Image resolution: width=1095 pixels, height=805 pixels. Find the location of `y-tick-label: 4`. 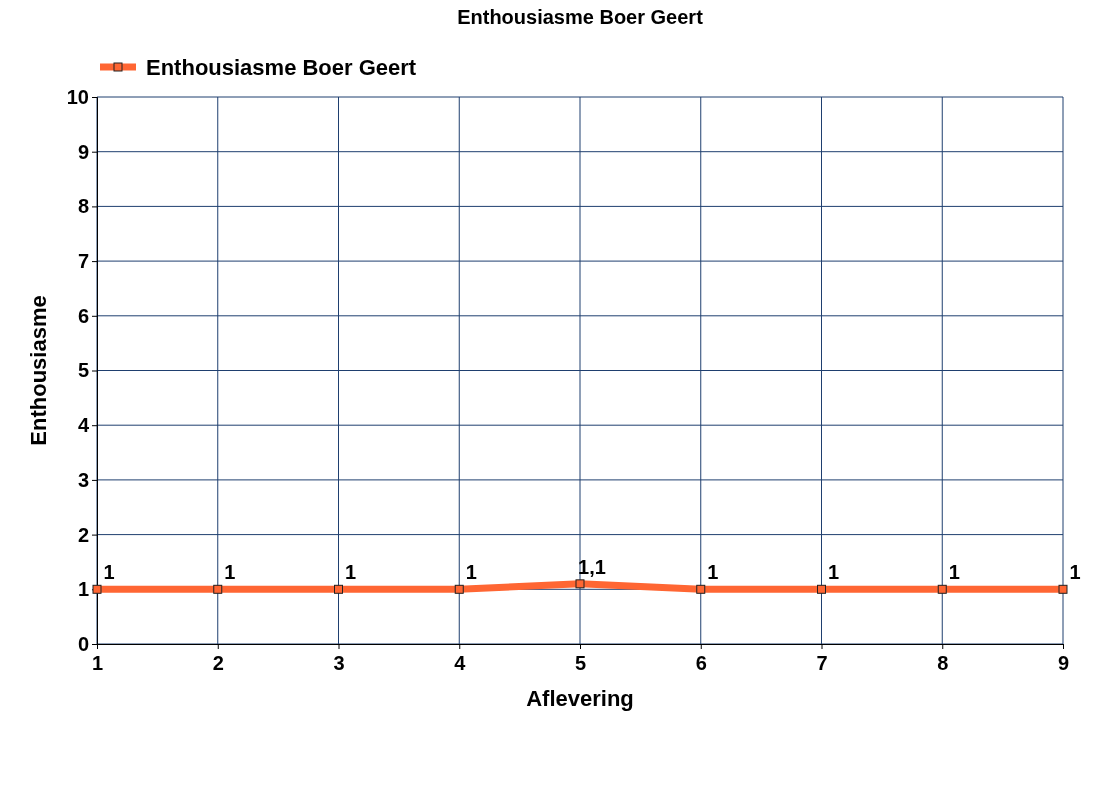

y-tick-label: 4 is located at coordinates (83, 425).